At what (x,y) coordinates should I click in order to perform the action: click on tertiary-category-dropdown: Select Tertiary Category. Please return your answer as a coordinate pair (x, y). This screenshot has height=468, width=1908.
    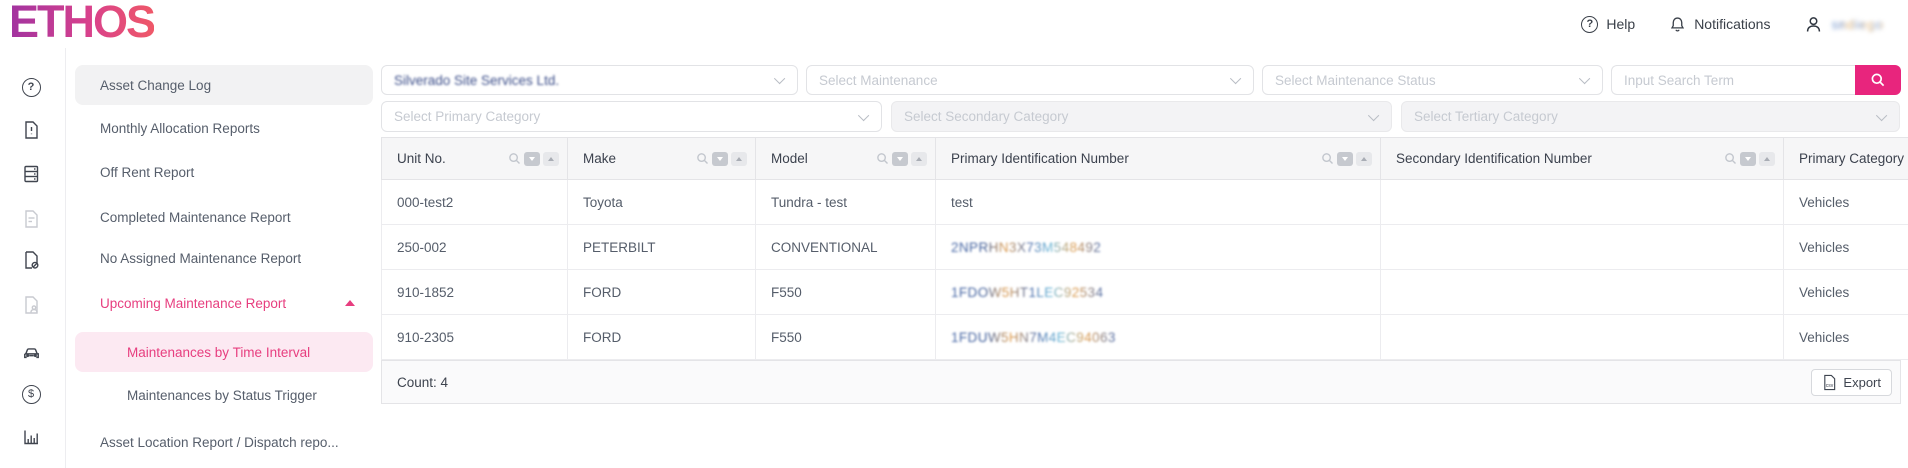
    Looking at the image, I should click on (1650, 116).